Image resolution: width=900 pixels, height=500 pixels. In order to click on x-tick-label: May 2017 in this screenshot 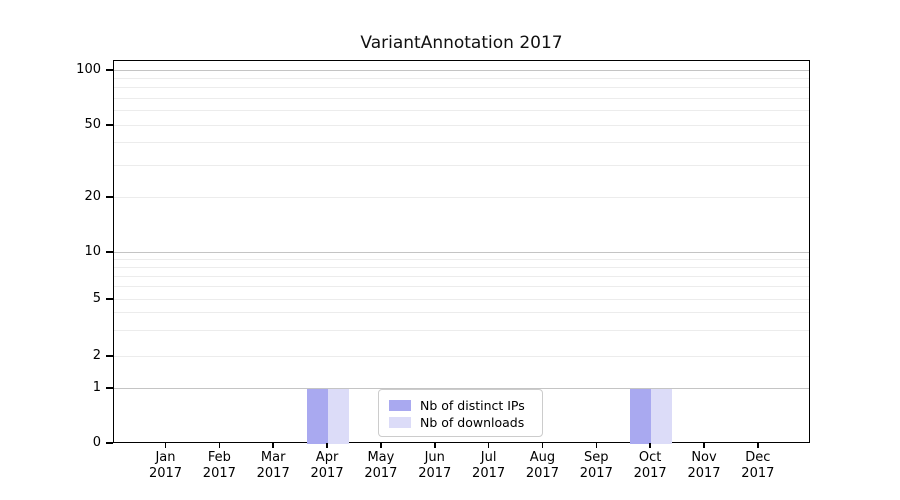, I will do `click(381, 465)`.